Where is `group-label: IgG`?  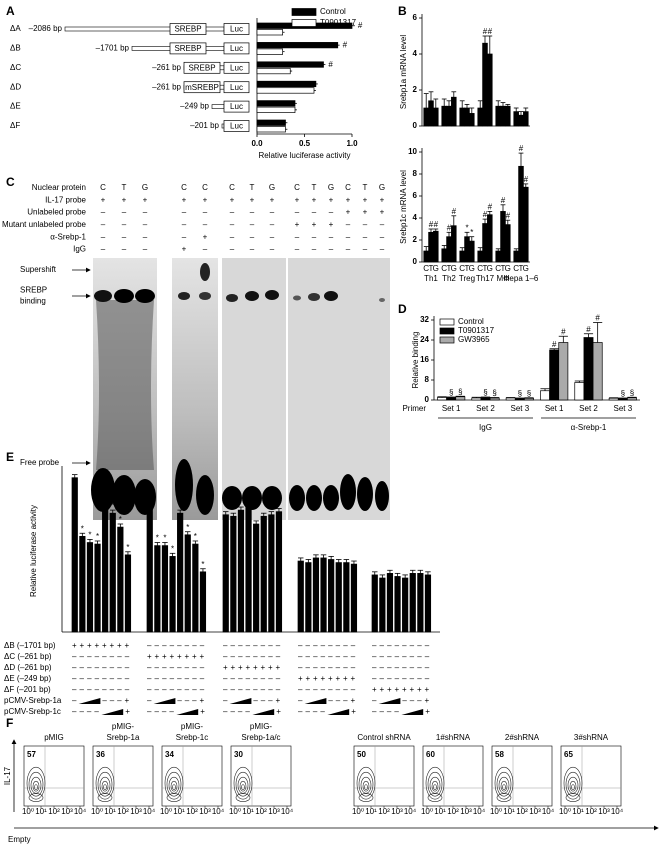
group-label: IgG is located at coordinates (485, 427).